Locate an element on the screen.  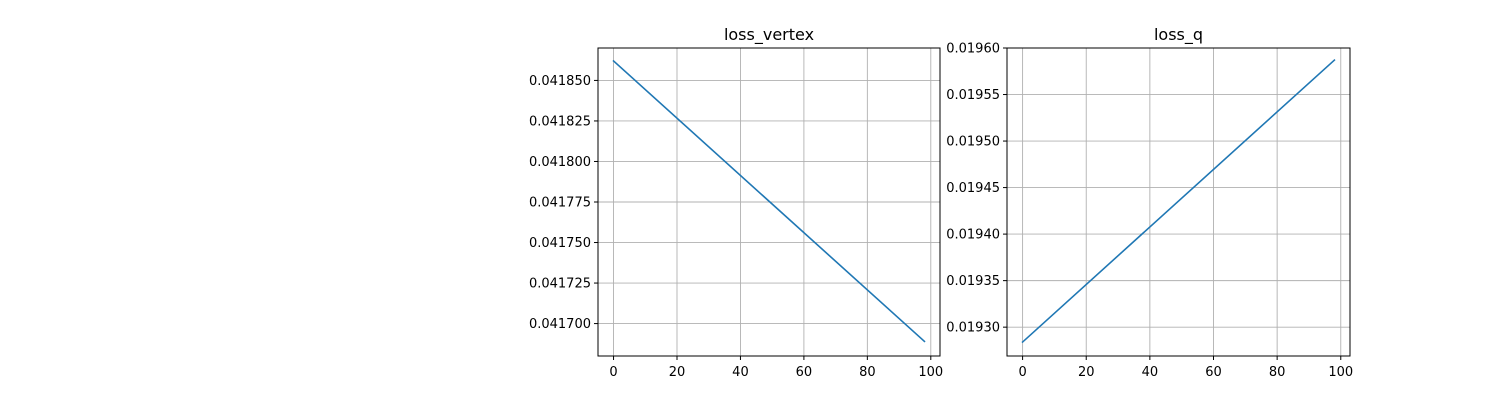
y-tick-label: 0.01950 is located at coordinates (973, 142).